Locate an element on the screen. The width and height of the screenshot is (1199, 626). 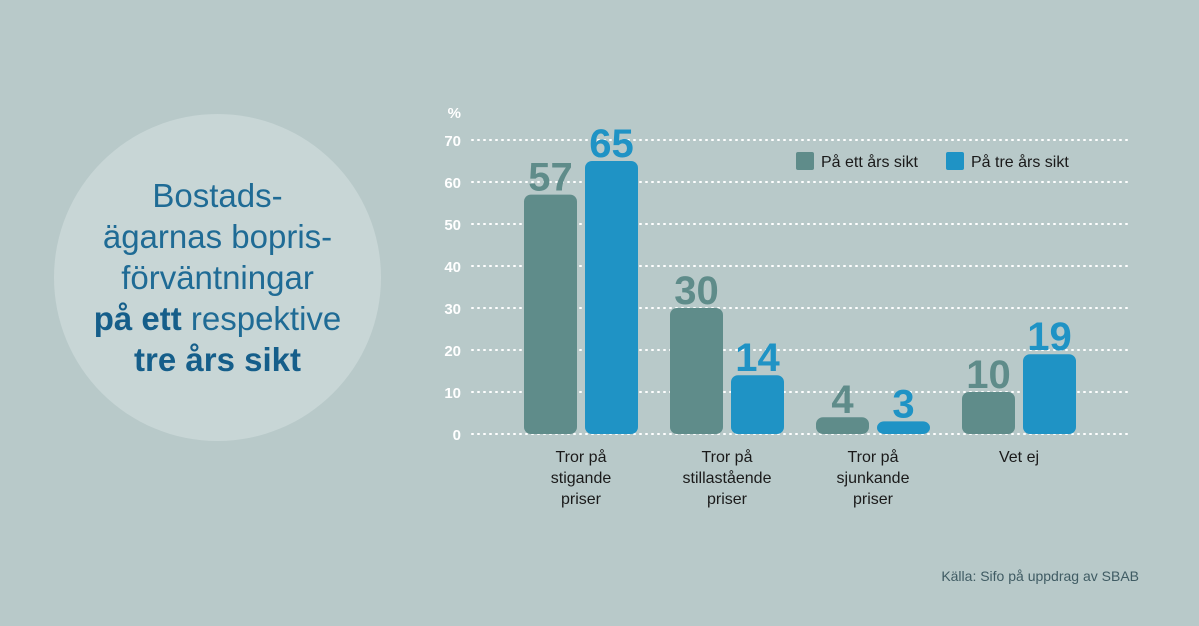
title-line: tre års sikt is located at coordinates (217, 359).